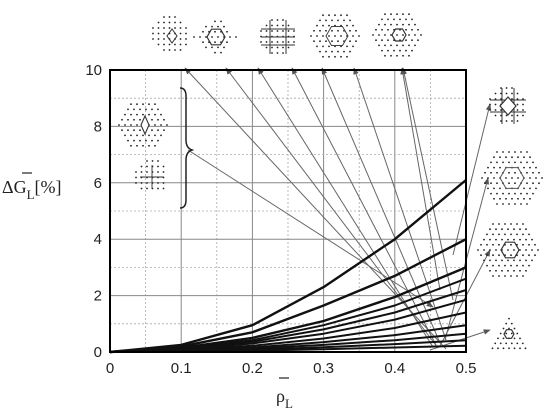  Describe the element at coordinates (98, 239) in the screenshot. I see `y-tick-label: 4` at that location.